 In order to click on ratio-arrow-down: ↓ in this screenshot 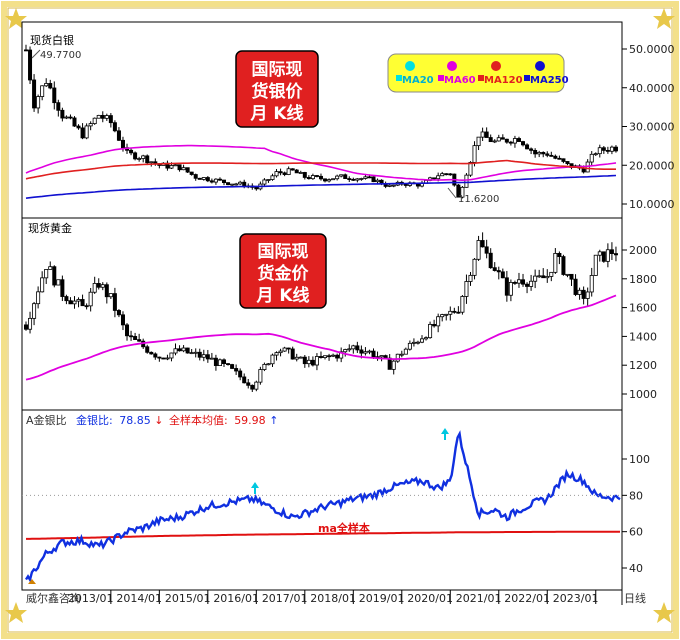, I will do `click(158, 420)`.